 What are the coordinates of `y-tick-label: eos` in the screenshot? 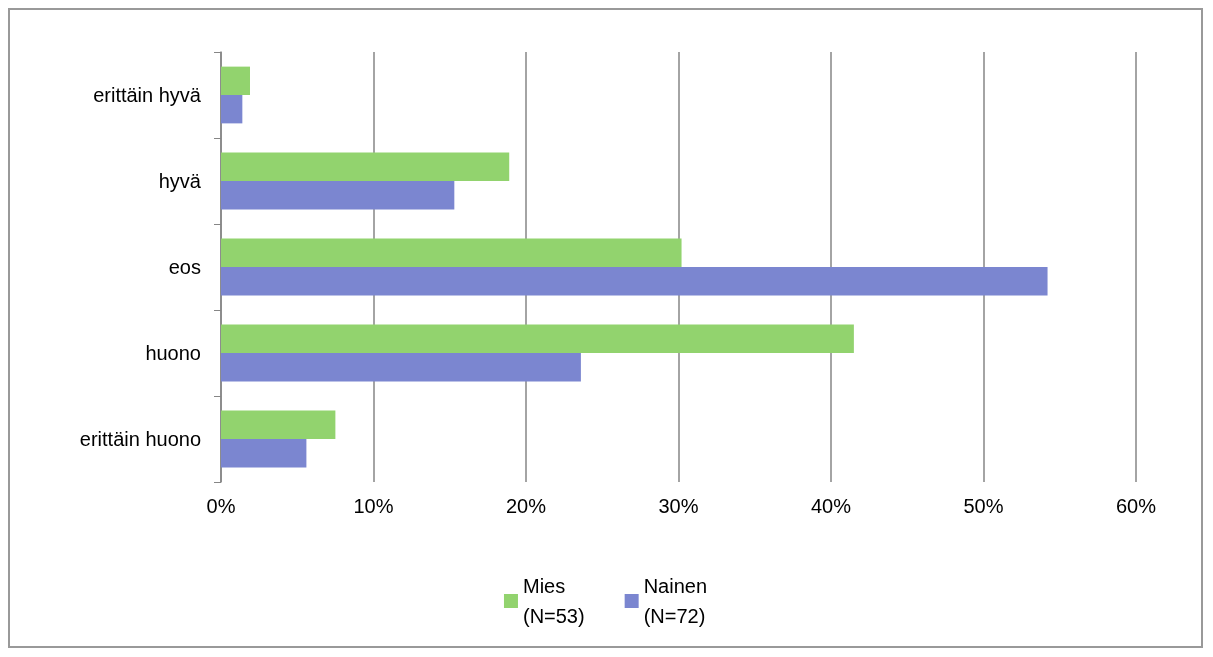 It's located at (184, 267).